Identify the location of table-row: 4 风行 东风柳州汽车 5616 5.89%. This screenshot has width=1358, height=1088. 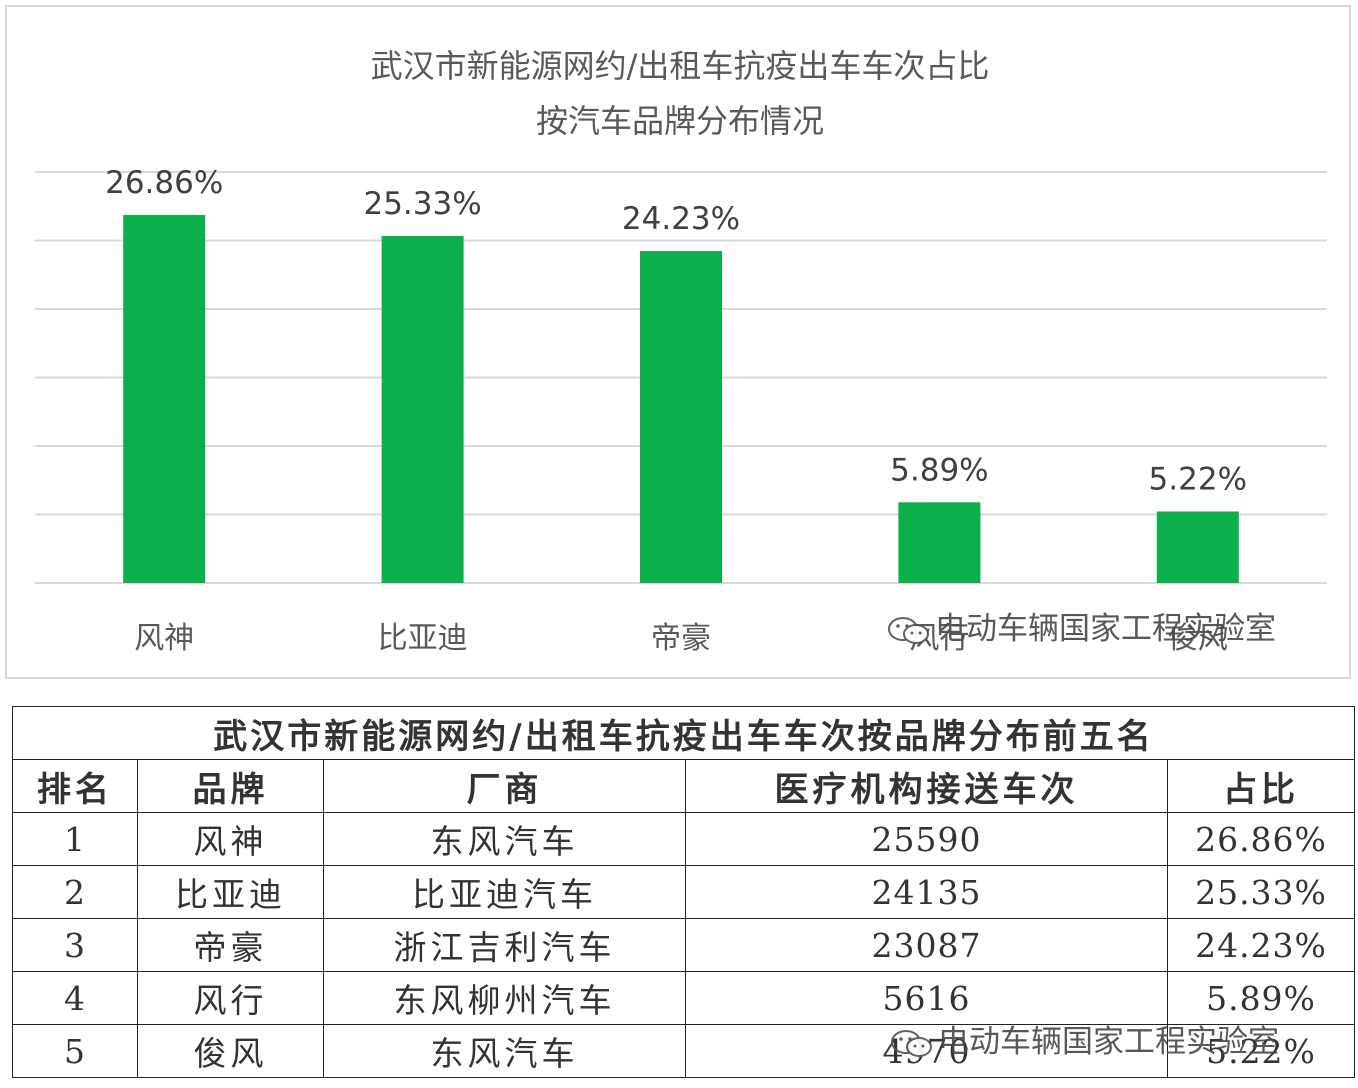
(684, 998).